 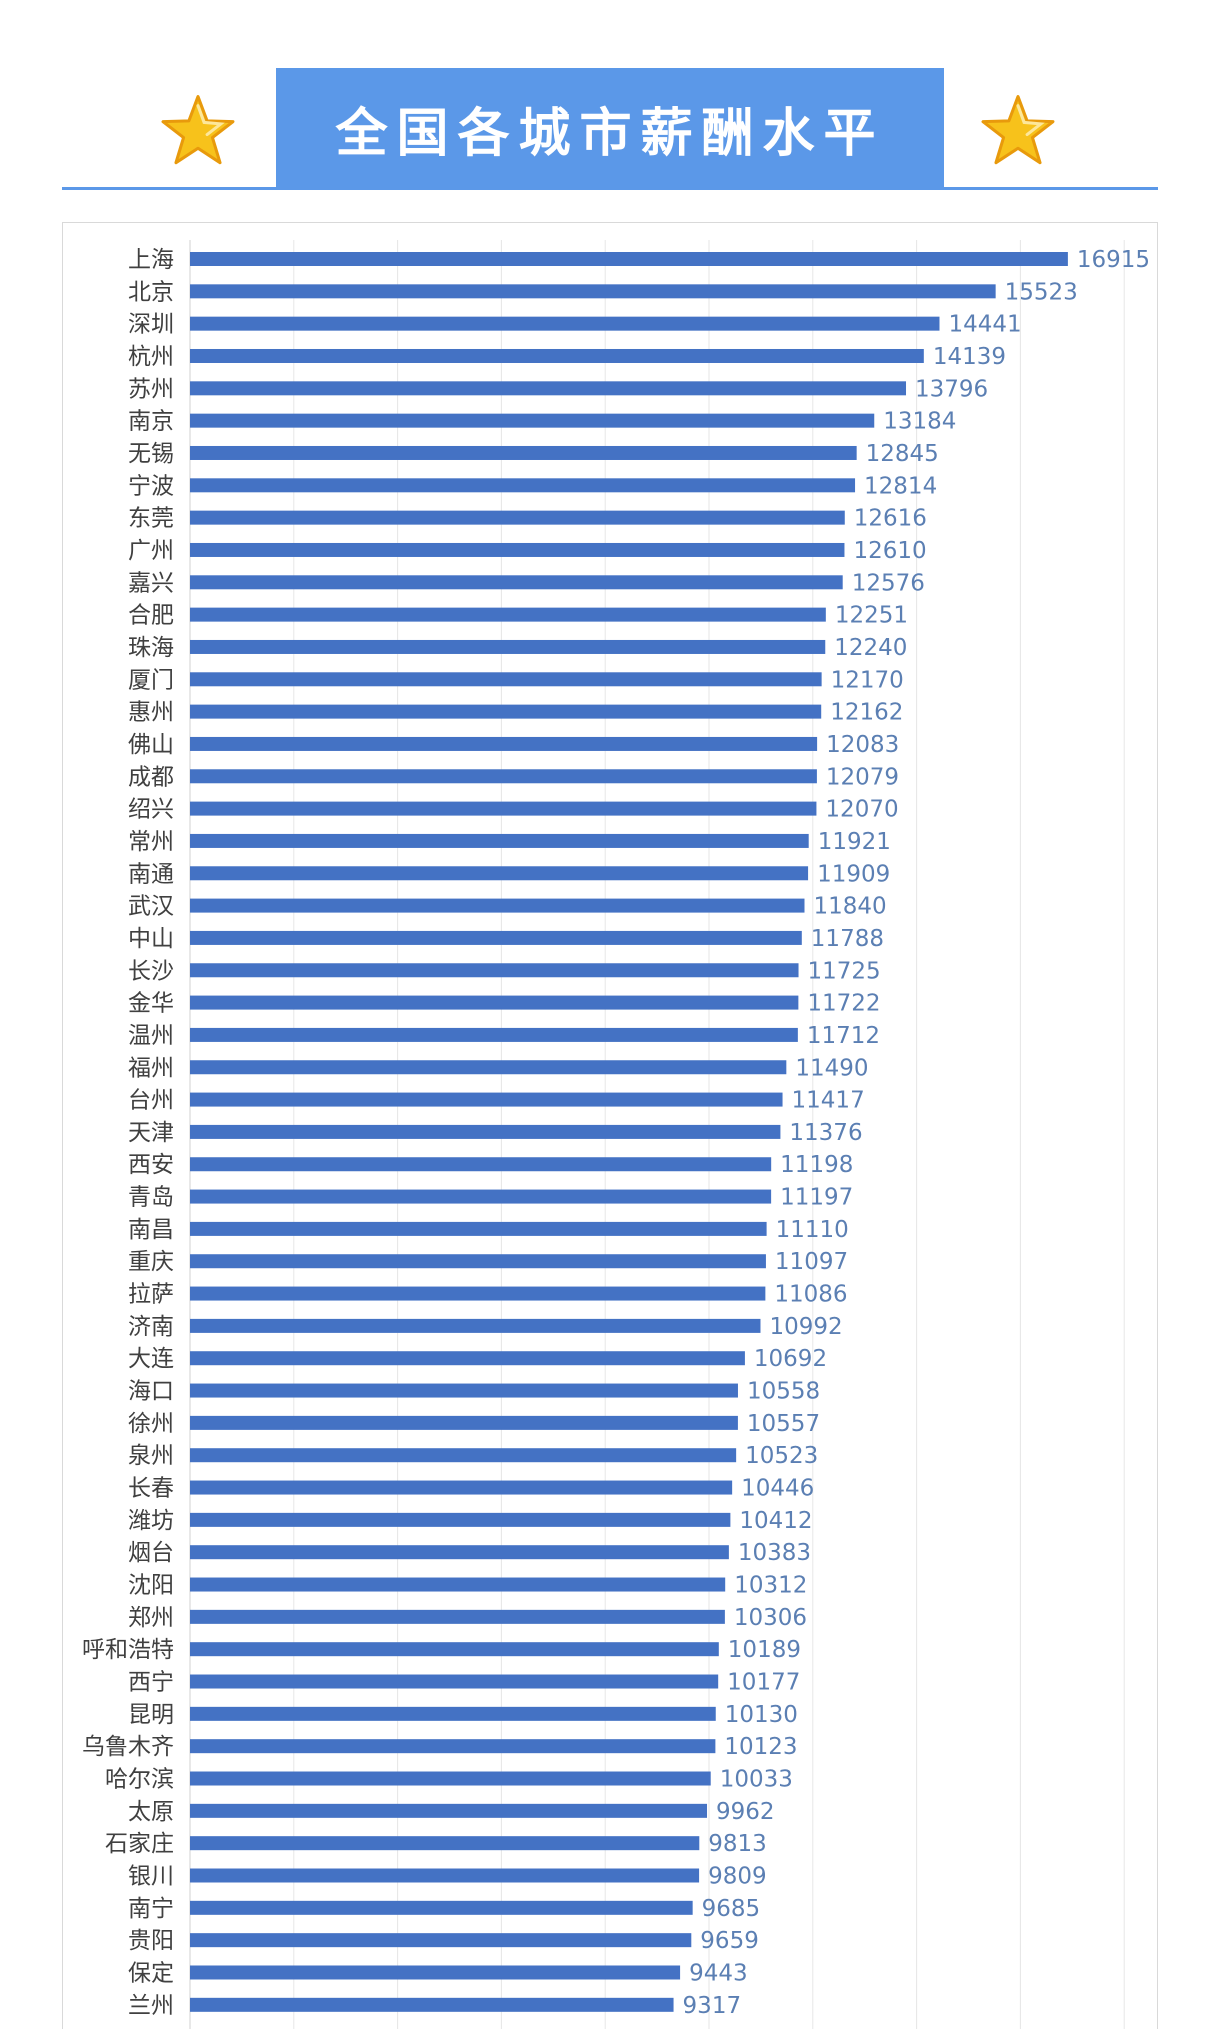 What do you see at coordinates (770, 1586) in the screenshot?
I see `value-label: 10312` at bounding box center [770, 1586].